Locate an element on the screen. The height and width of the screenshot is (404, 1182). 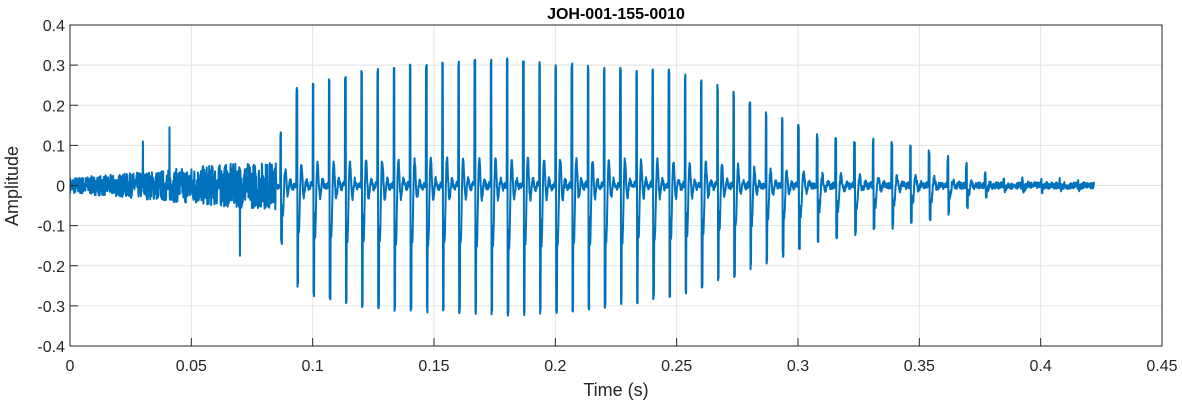
x-tick-label: 0.25 is located at coordinates (676, 366).